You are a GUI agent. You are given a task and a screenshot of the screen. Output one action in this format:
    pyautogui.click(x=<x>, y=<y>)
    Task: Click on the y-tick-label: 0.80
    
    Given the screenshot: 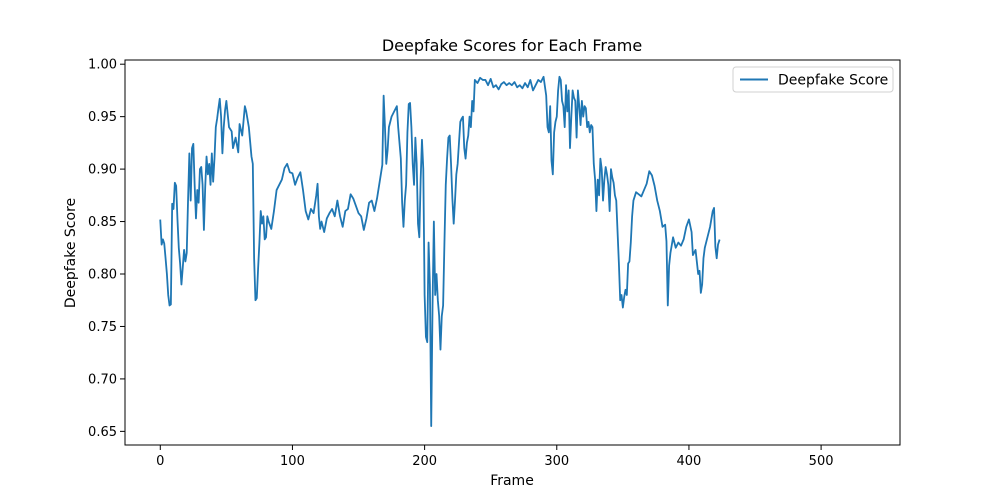 What is the action you would take?
    pyautogui.click(x=102, y=275)
    